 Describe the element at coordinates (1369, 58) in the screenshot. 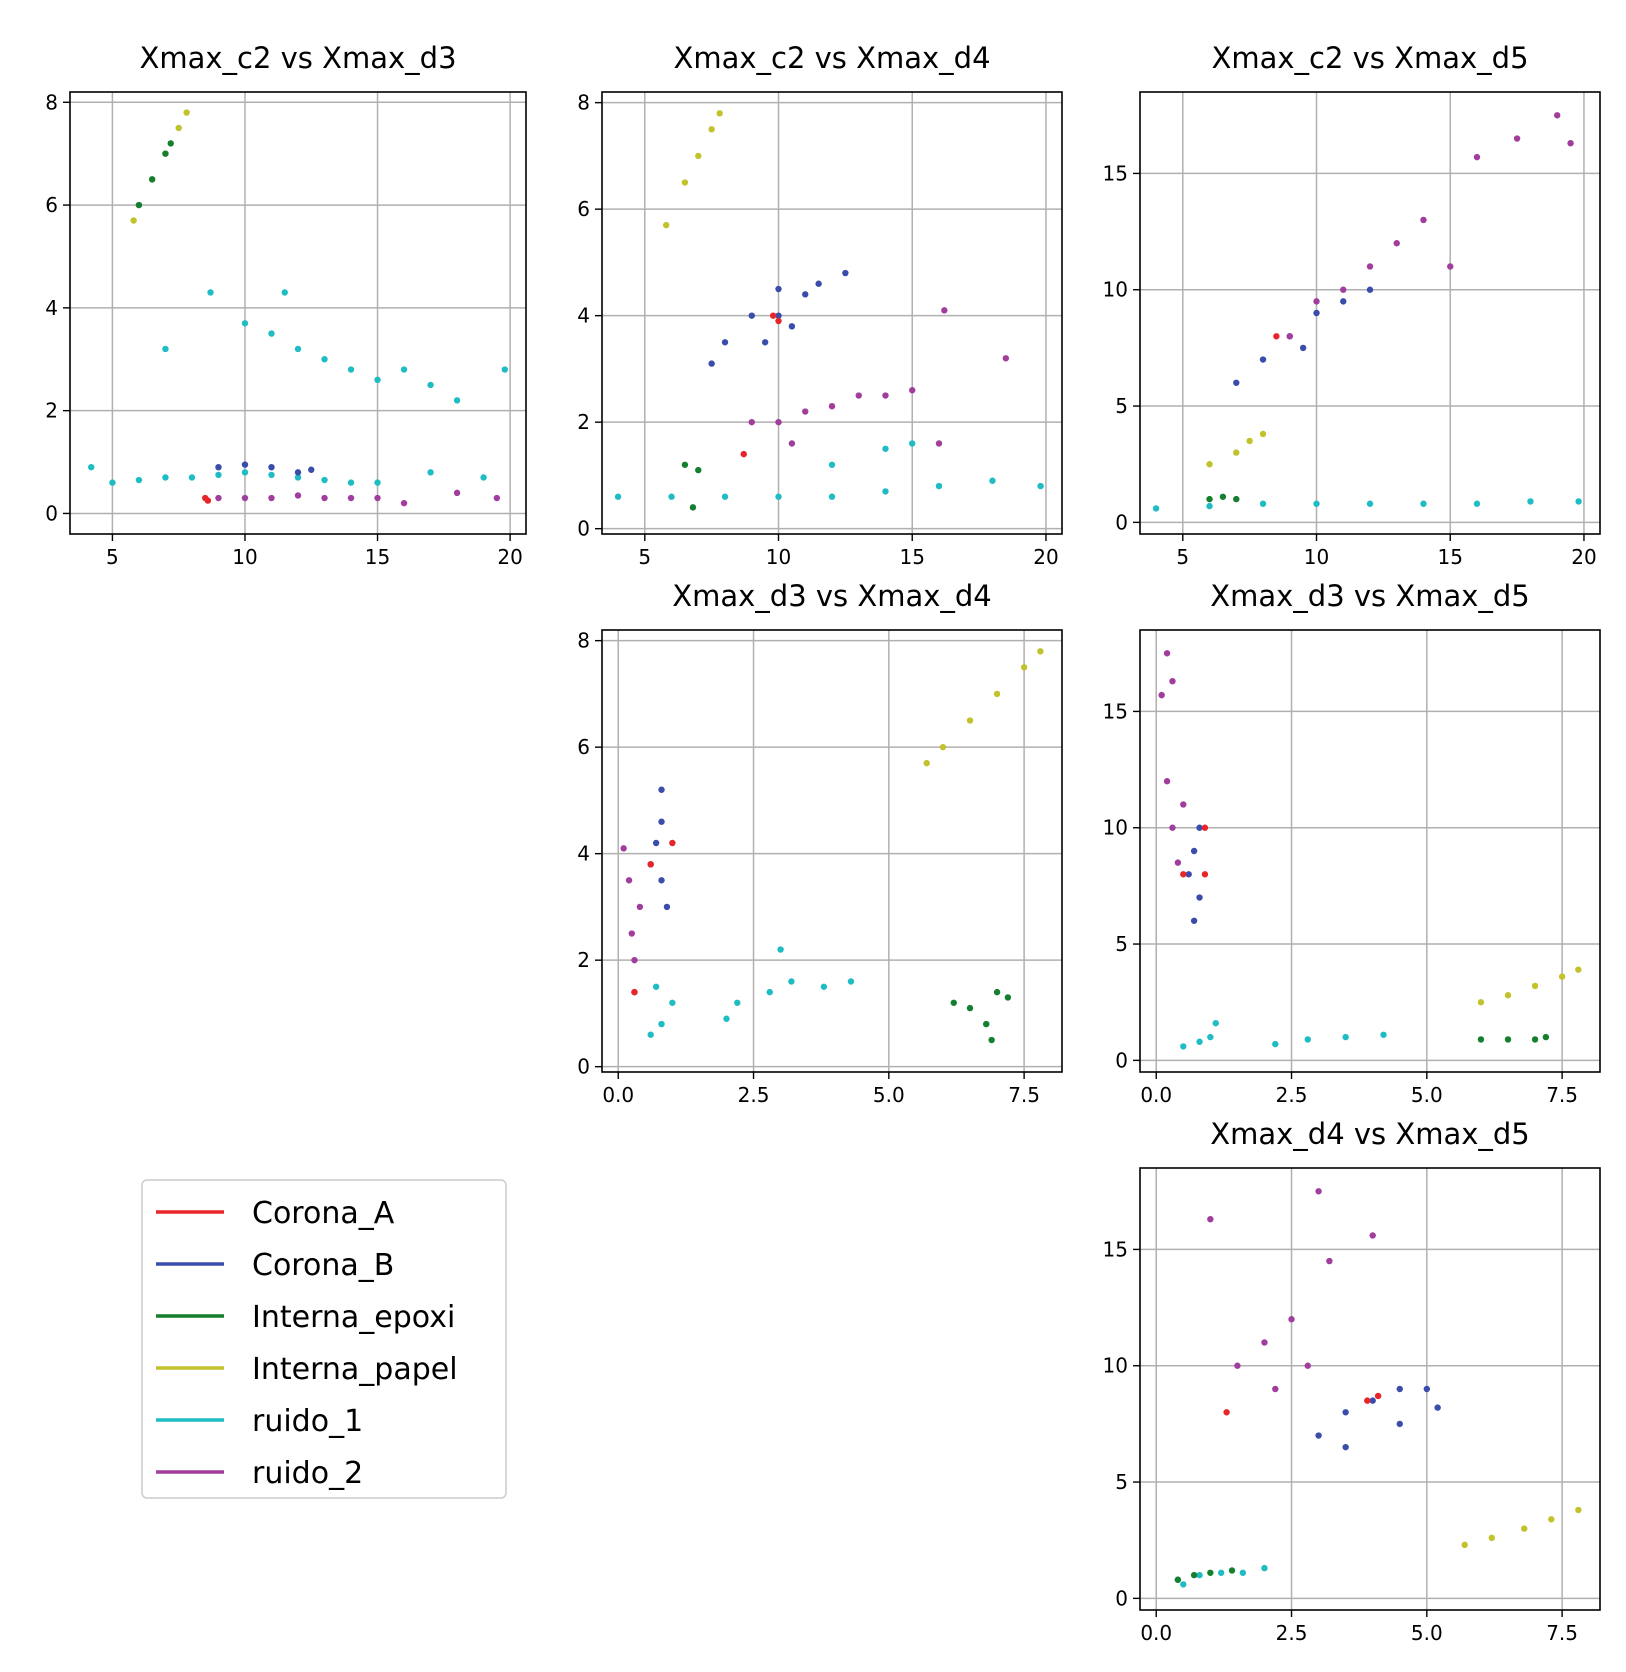

I see `subplot-title: Xmax_c2 vs Xmax_d5` at that location.